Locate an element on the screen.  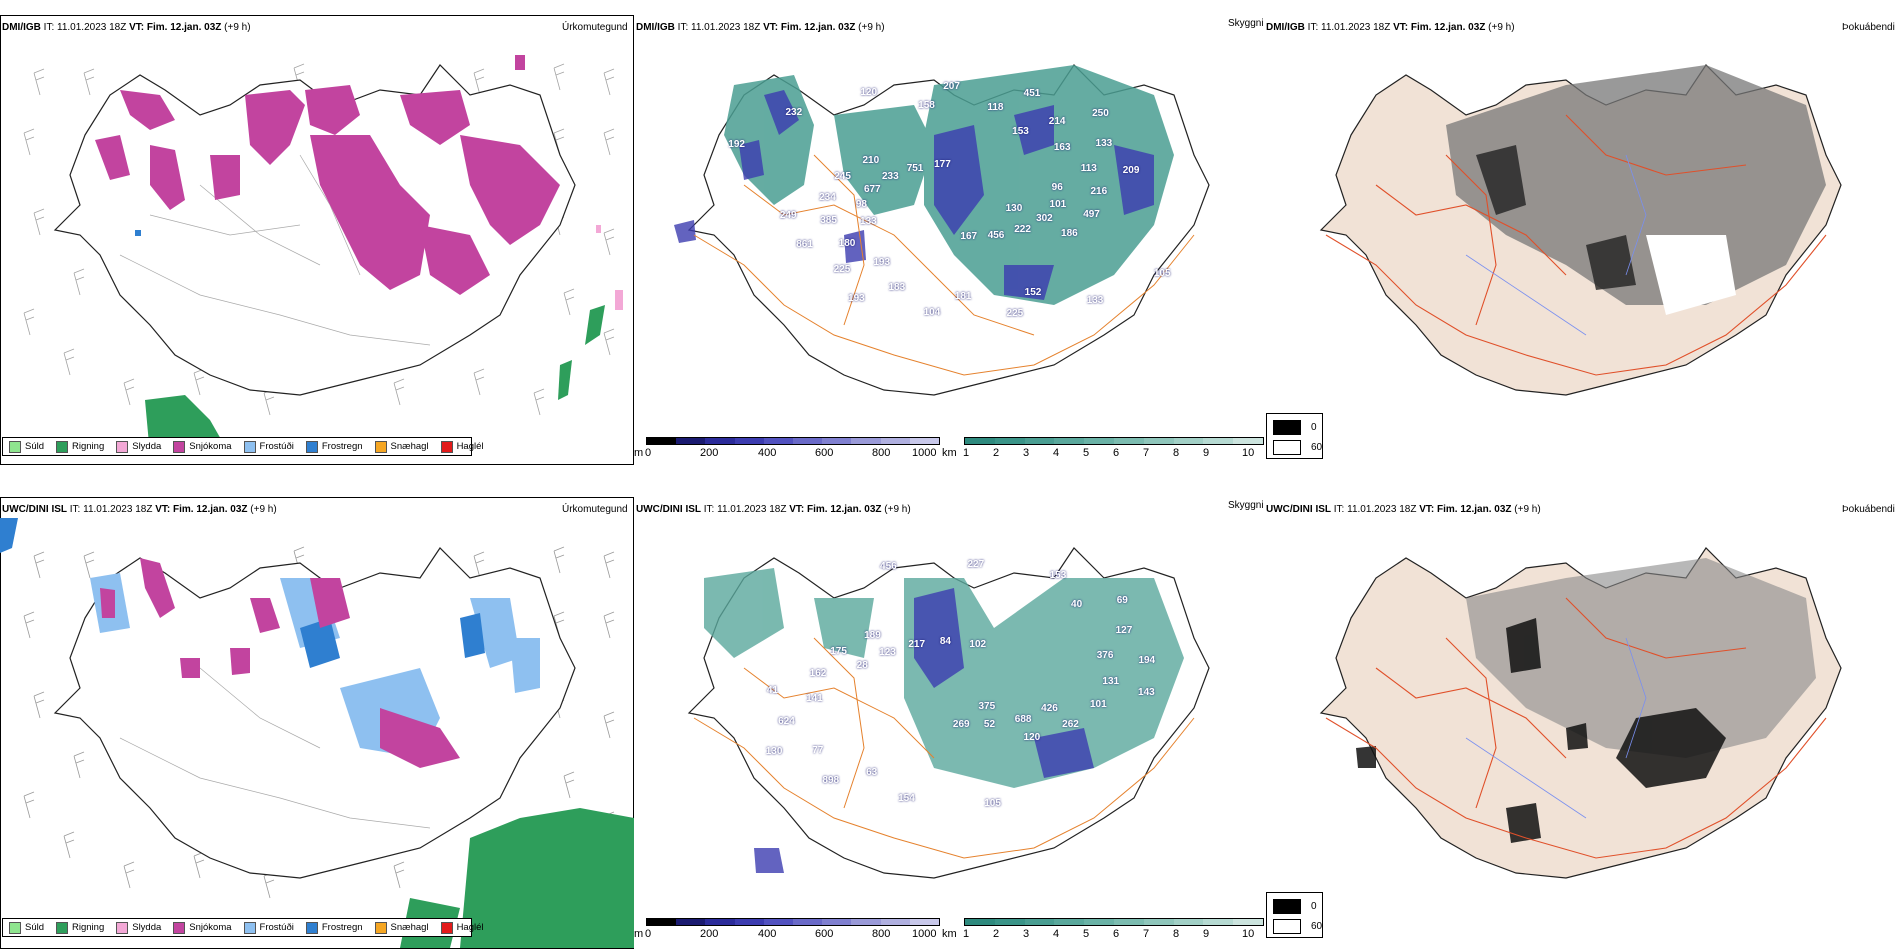
legend-item: Súld is located at coordinates (26, 446).